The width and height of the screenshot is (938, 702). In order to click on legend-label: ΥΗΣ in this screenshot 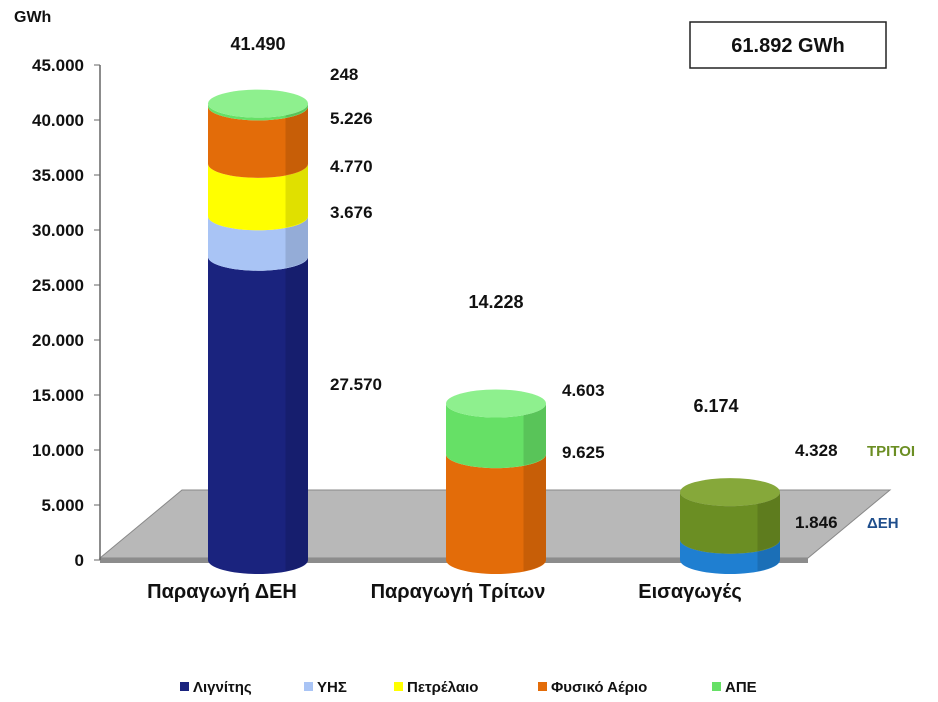, I will do `click(332, 687)`.